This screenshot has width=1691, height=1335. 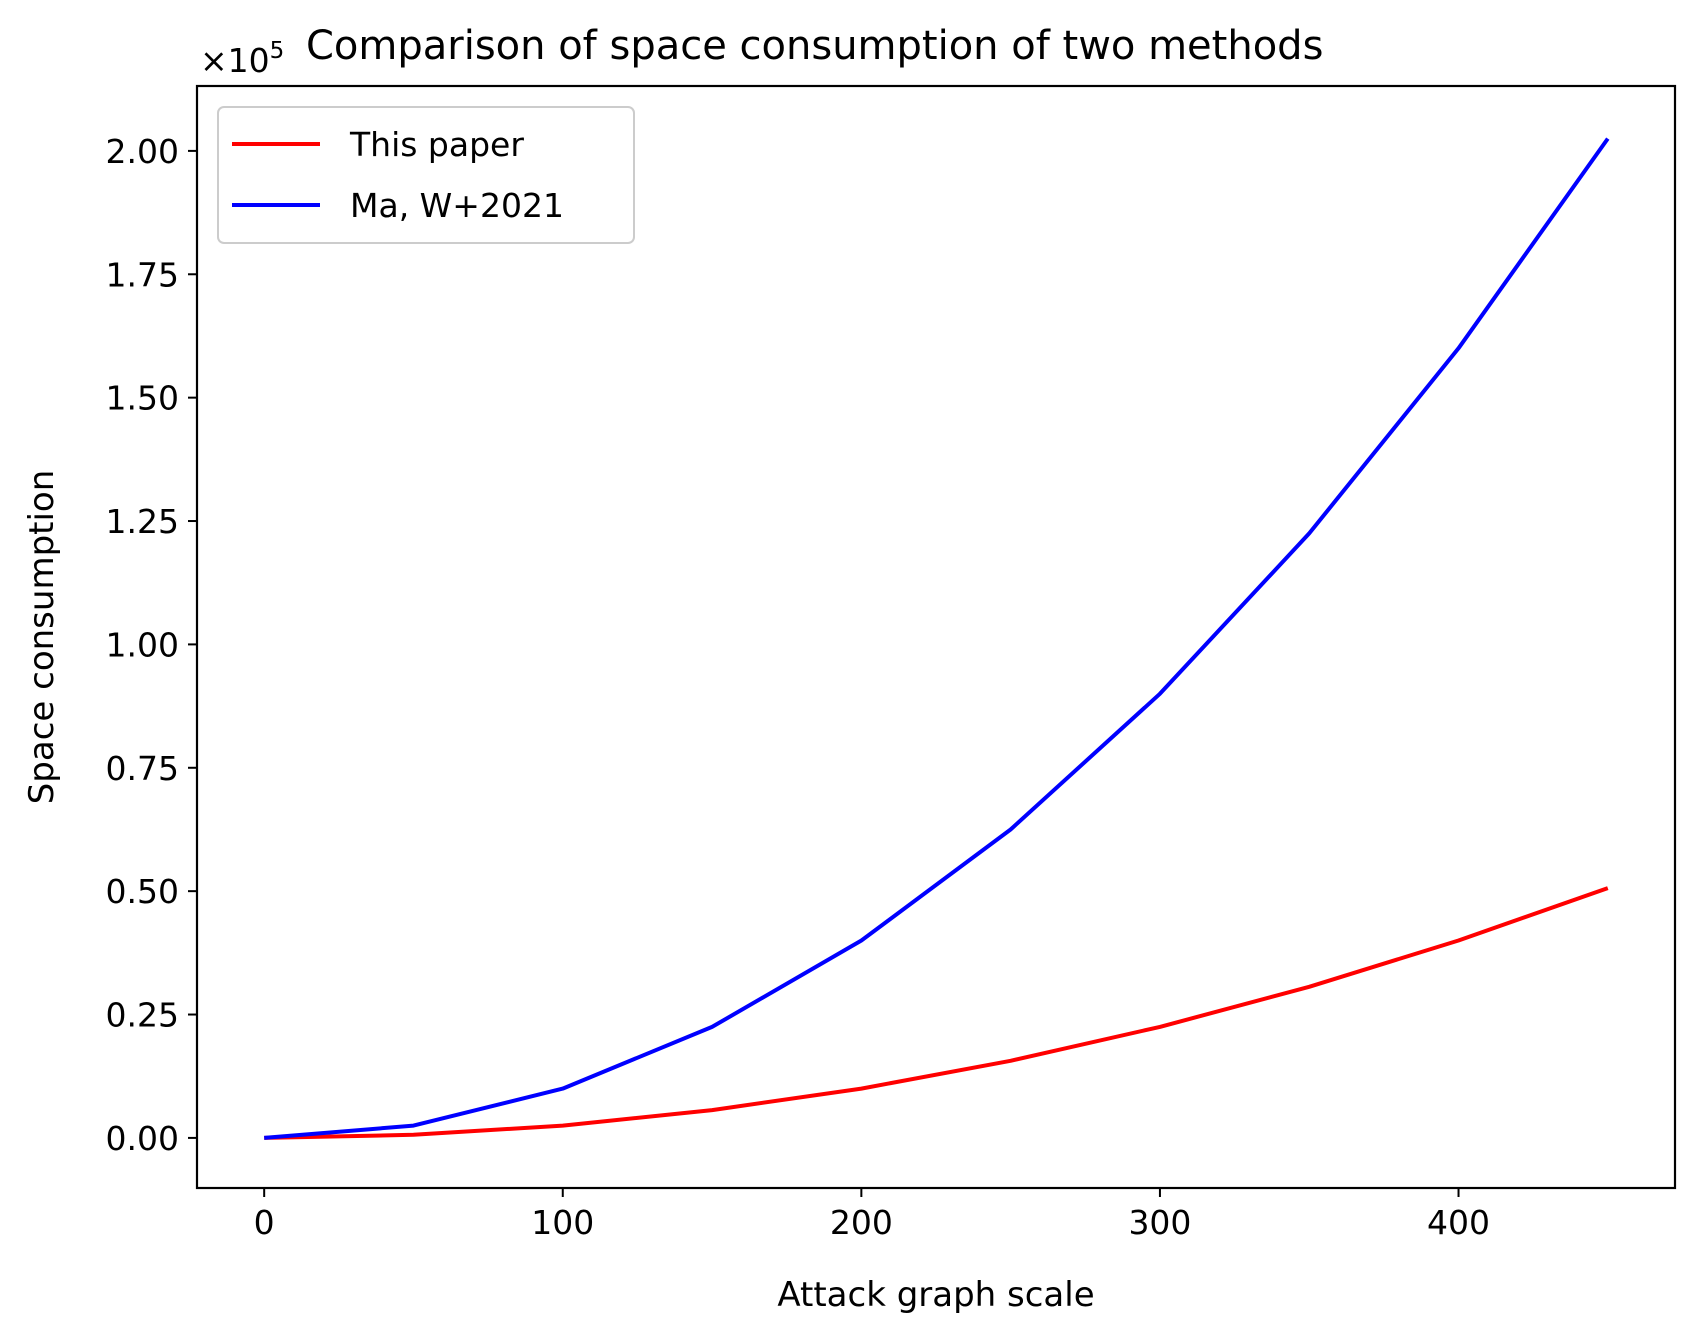 What do you see at coordinates (235, 60) in the screenshot?
I see `y-offset-base: ×10` at bounding box center [235, 60].